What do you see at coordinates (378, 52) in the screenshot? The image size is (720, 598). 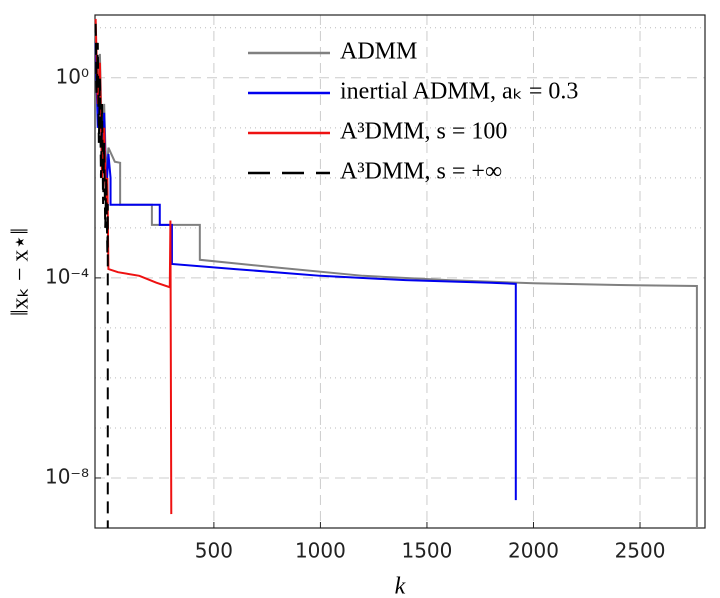 I see `legend-label: ADMM` at bounding box center [378, 52].